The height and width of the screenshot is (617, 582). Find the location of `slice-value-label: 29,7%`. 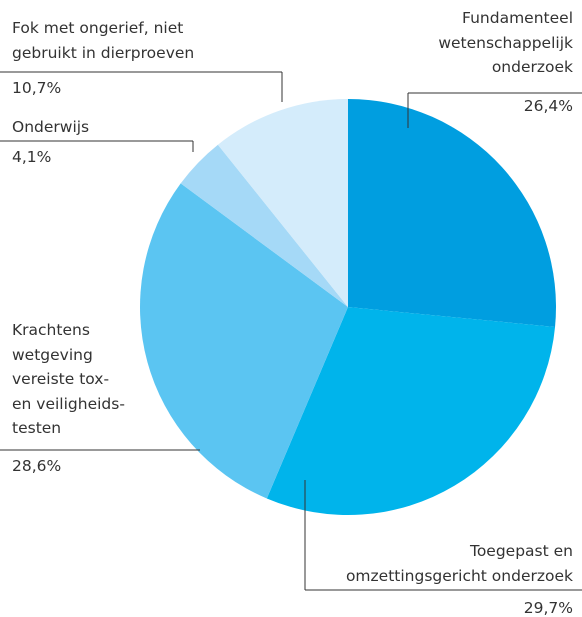

slice-value-label: 29,7% is located at coordinates (548, 608).